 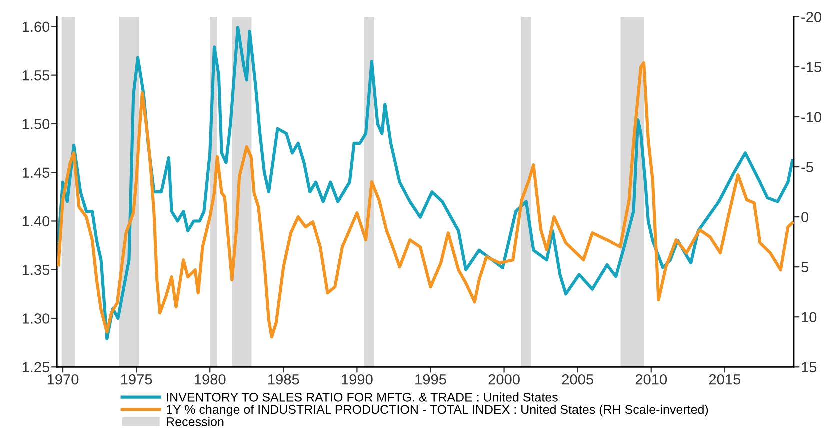 What do you see at coordinates (504, 379) in the screenshot?
I see `x-tick-label: 2000` at bounding box center [504, 379].